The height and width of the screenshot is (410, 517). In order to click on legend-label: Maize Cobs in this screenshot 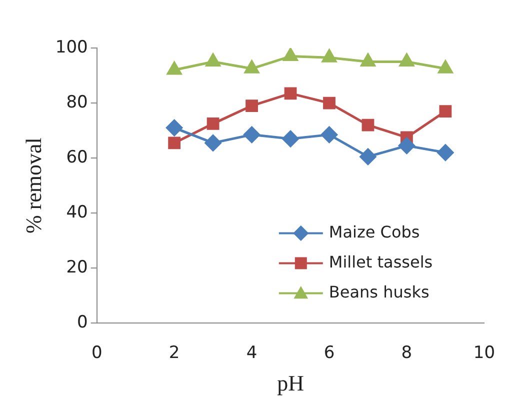, I will do `click(374, 232)`.